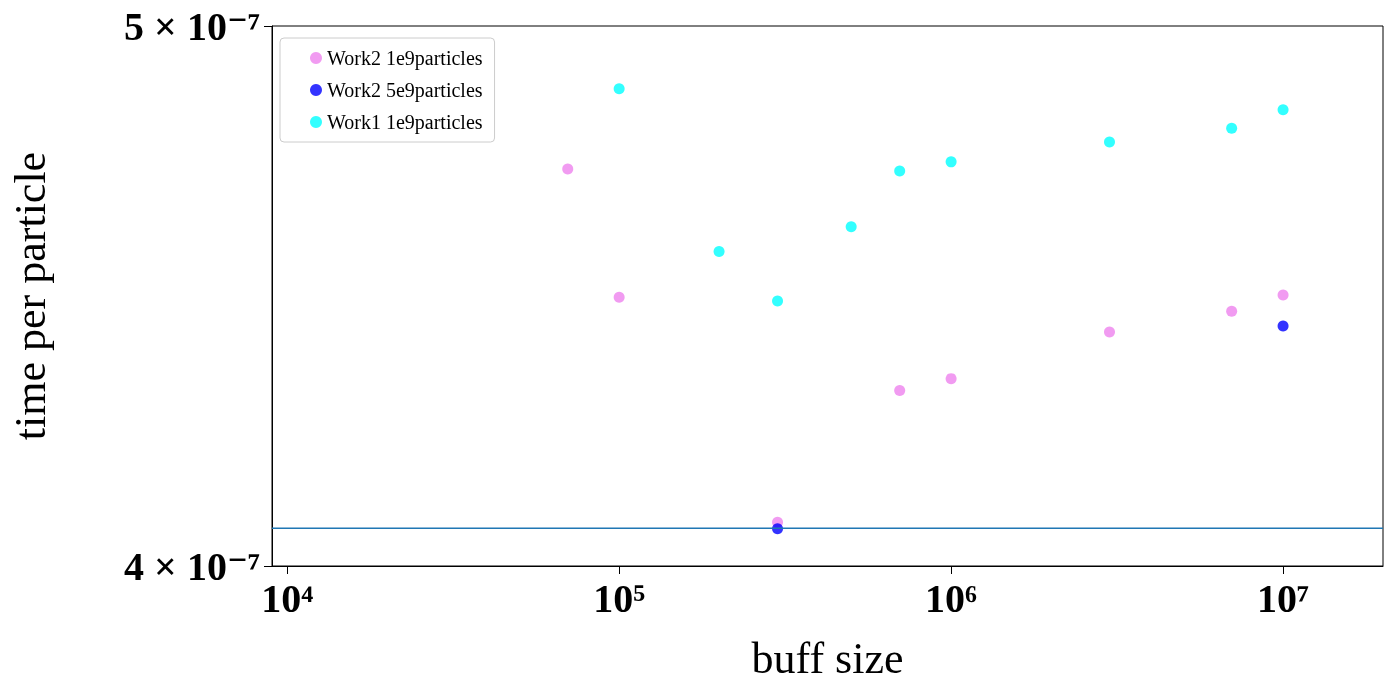 The height and width of the screenshot is (685, 1388). What do you see at coordinates (951, 598) in the screenshot?
I see `x-tick-label: 10⁶` at bounding box center [951, 598].